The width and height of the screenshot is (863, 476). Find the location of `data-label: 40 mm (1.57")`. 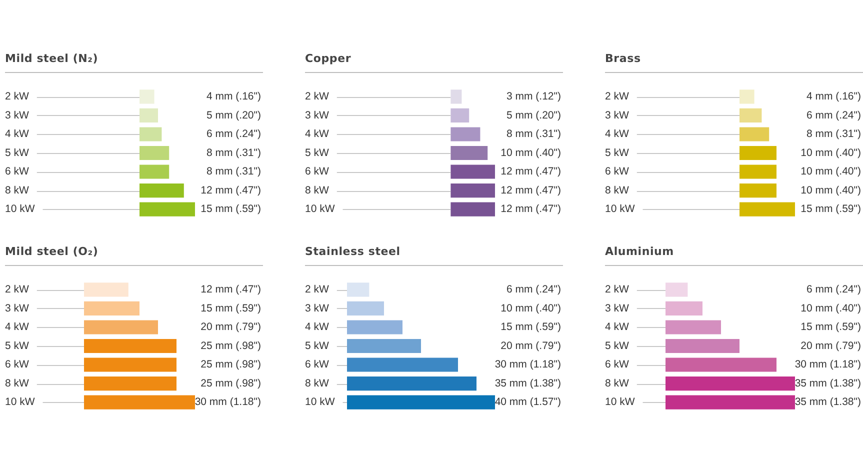

data-label: 40 mm (1.57") is located at coordinates (527, 402).